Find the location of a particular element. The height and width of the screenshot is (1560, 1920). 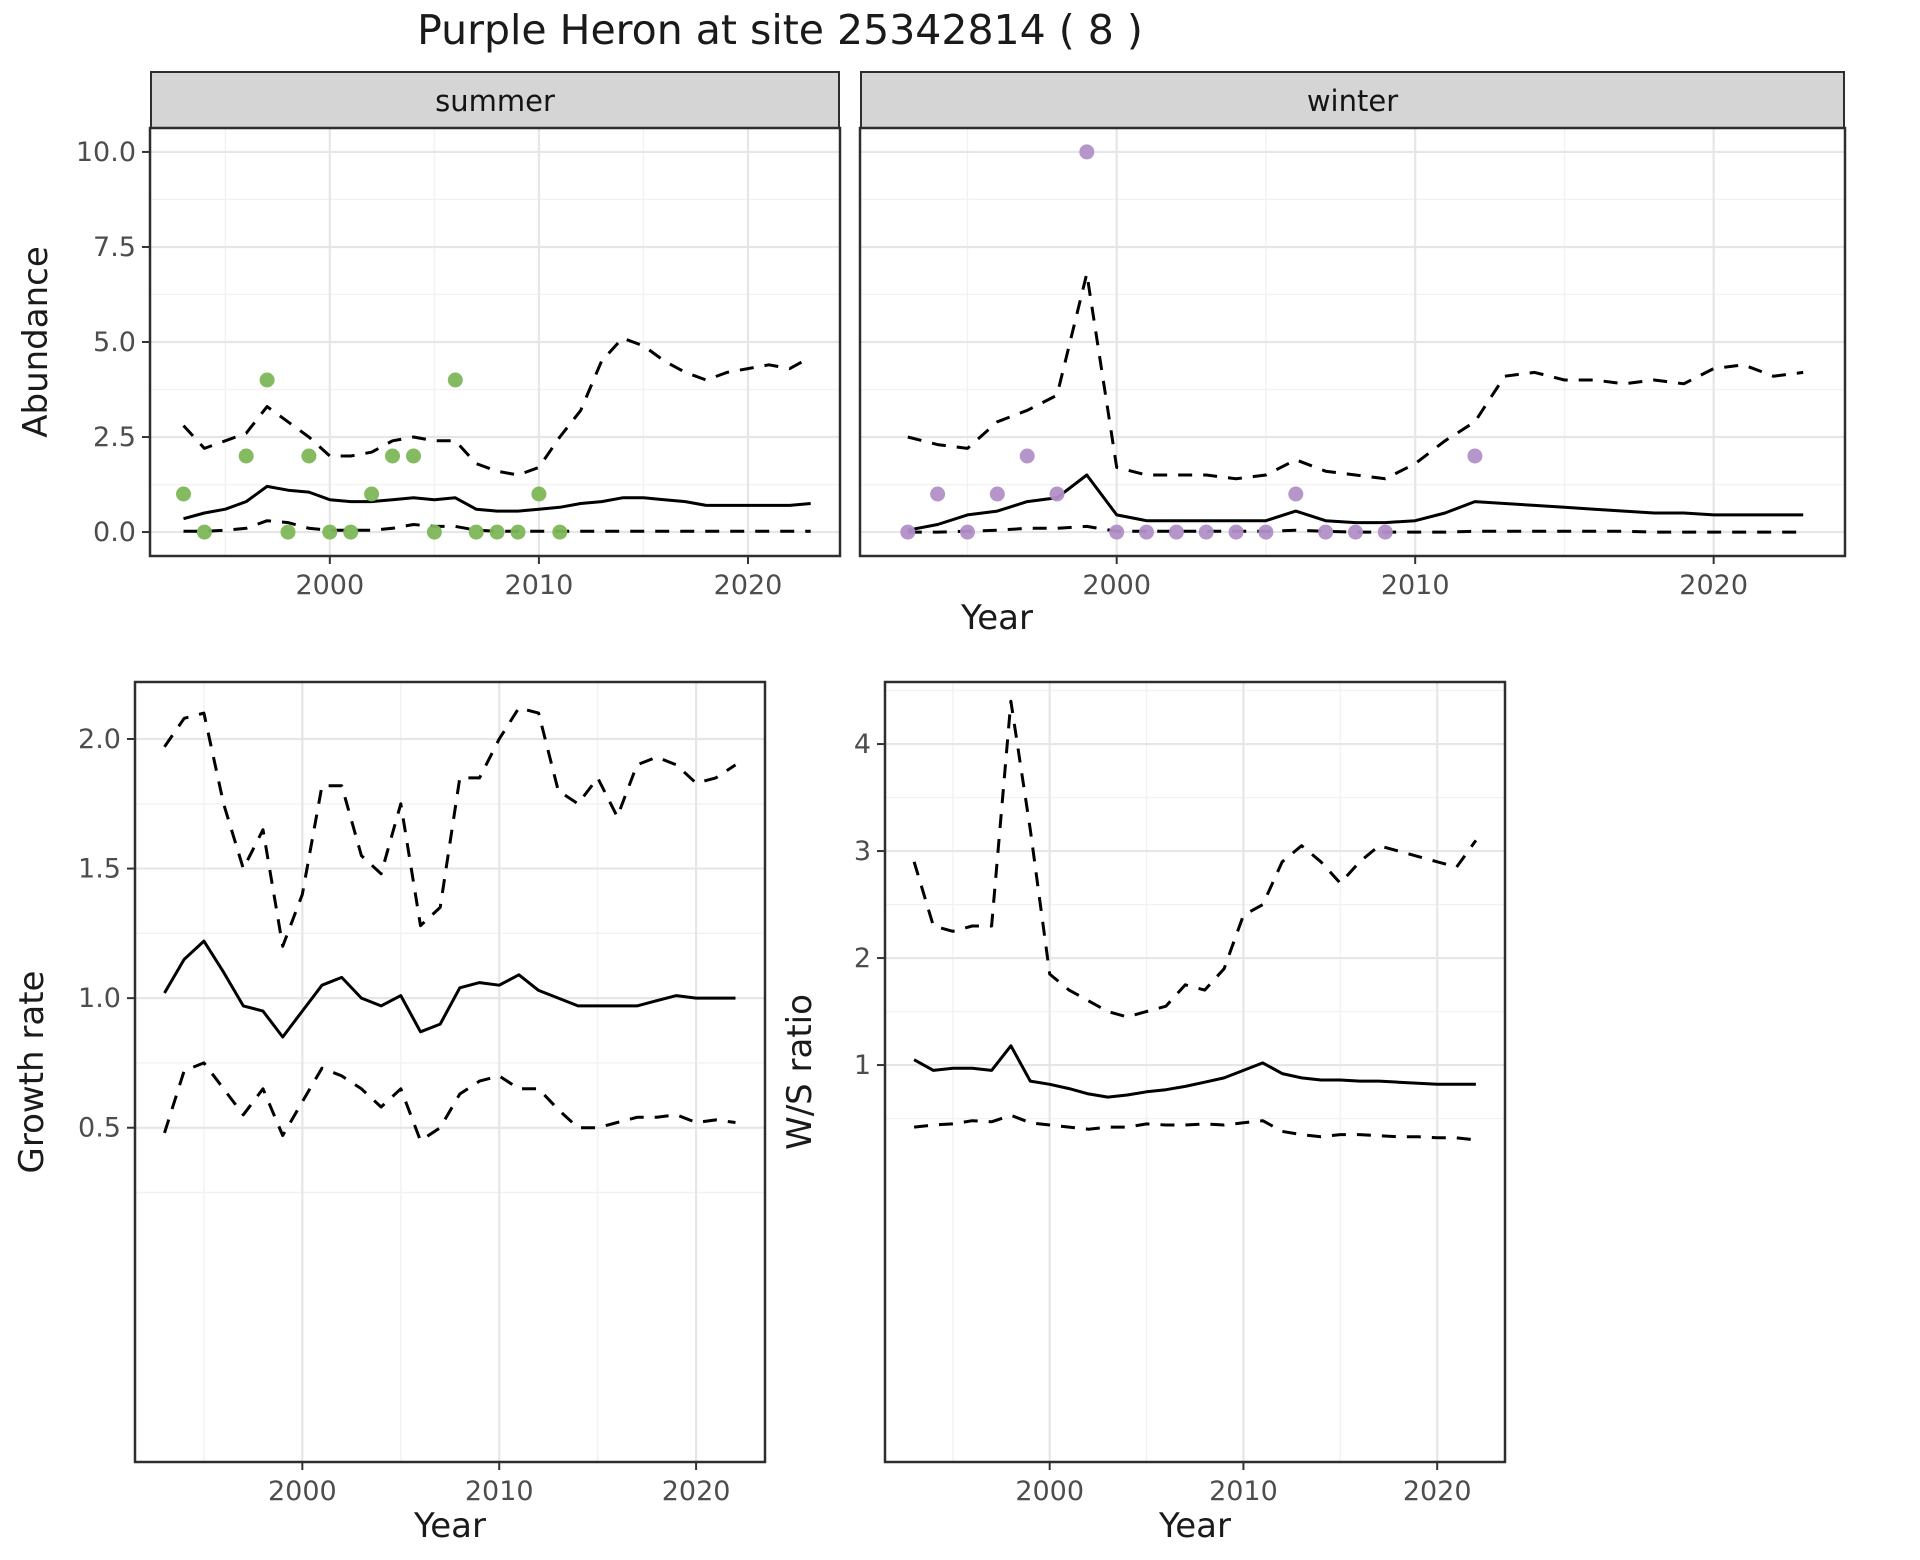

growth-rate-median-line is located at coordinates (449, 989).